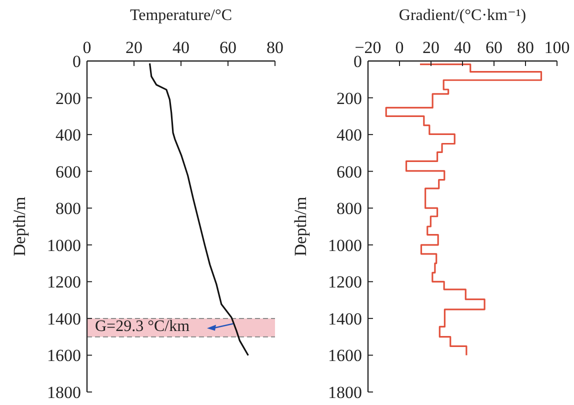 The width and height of the screenshot is (574, 405). I want to click on x-tick-label: 100, so click(557, 47).